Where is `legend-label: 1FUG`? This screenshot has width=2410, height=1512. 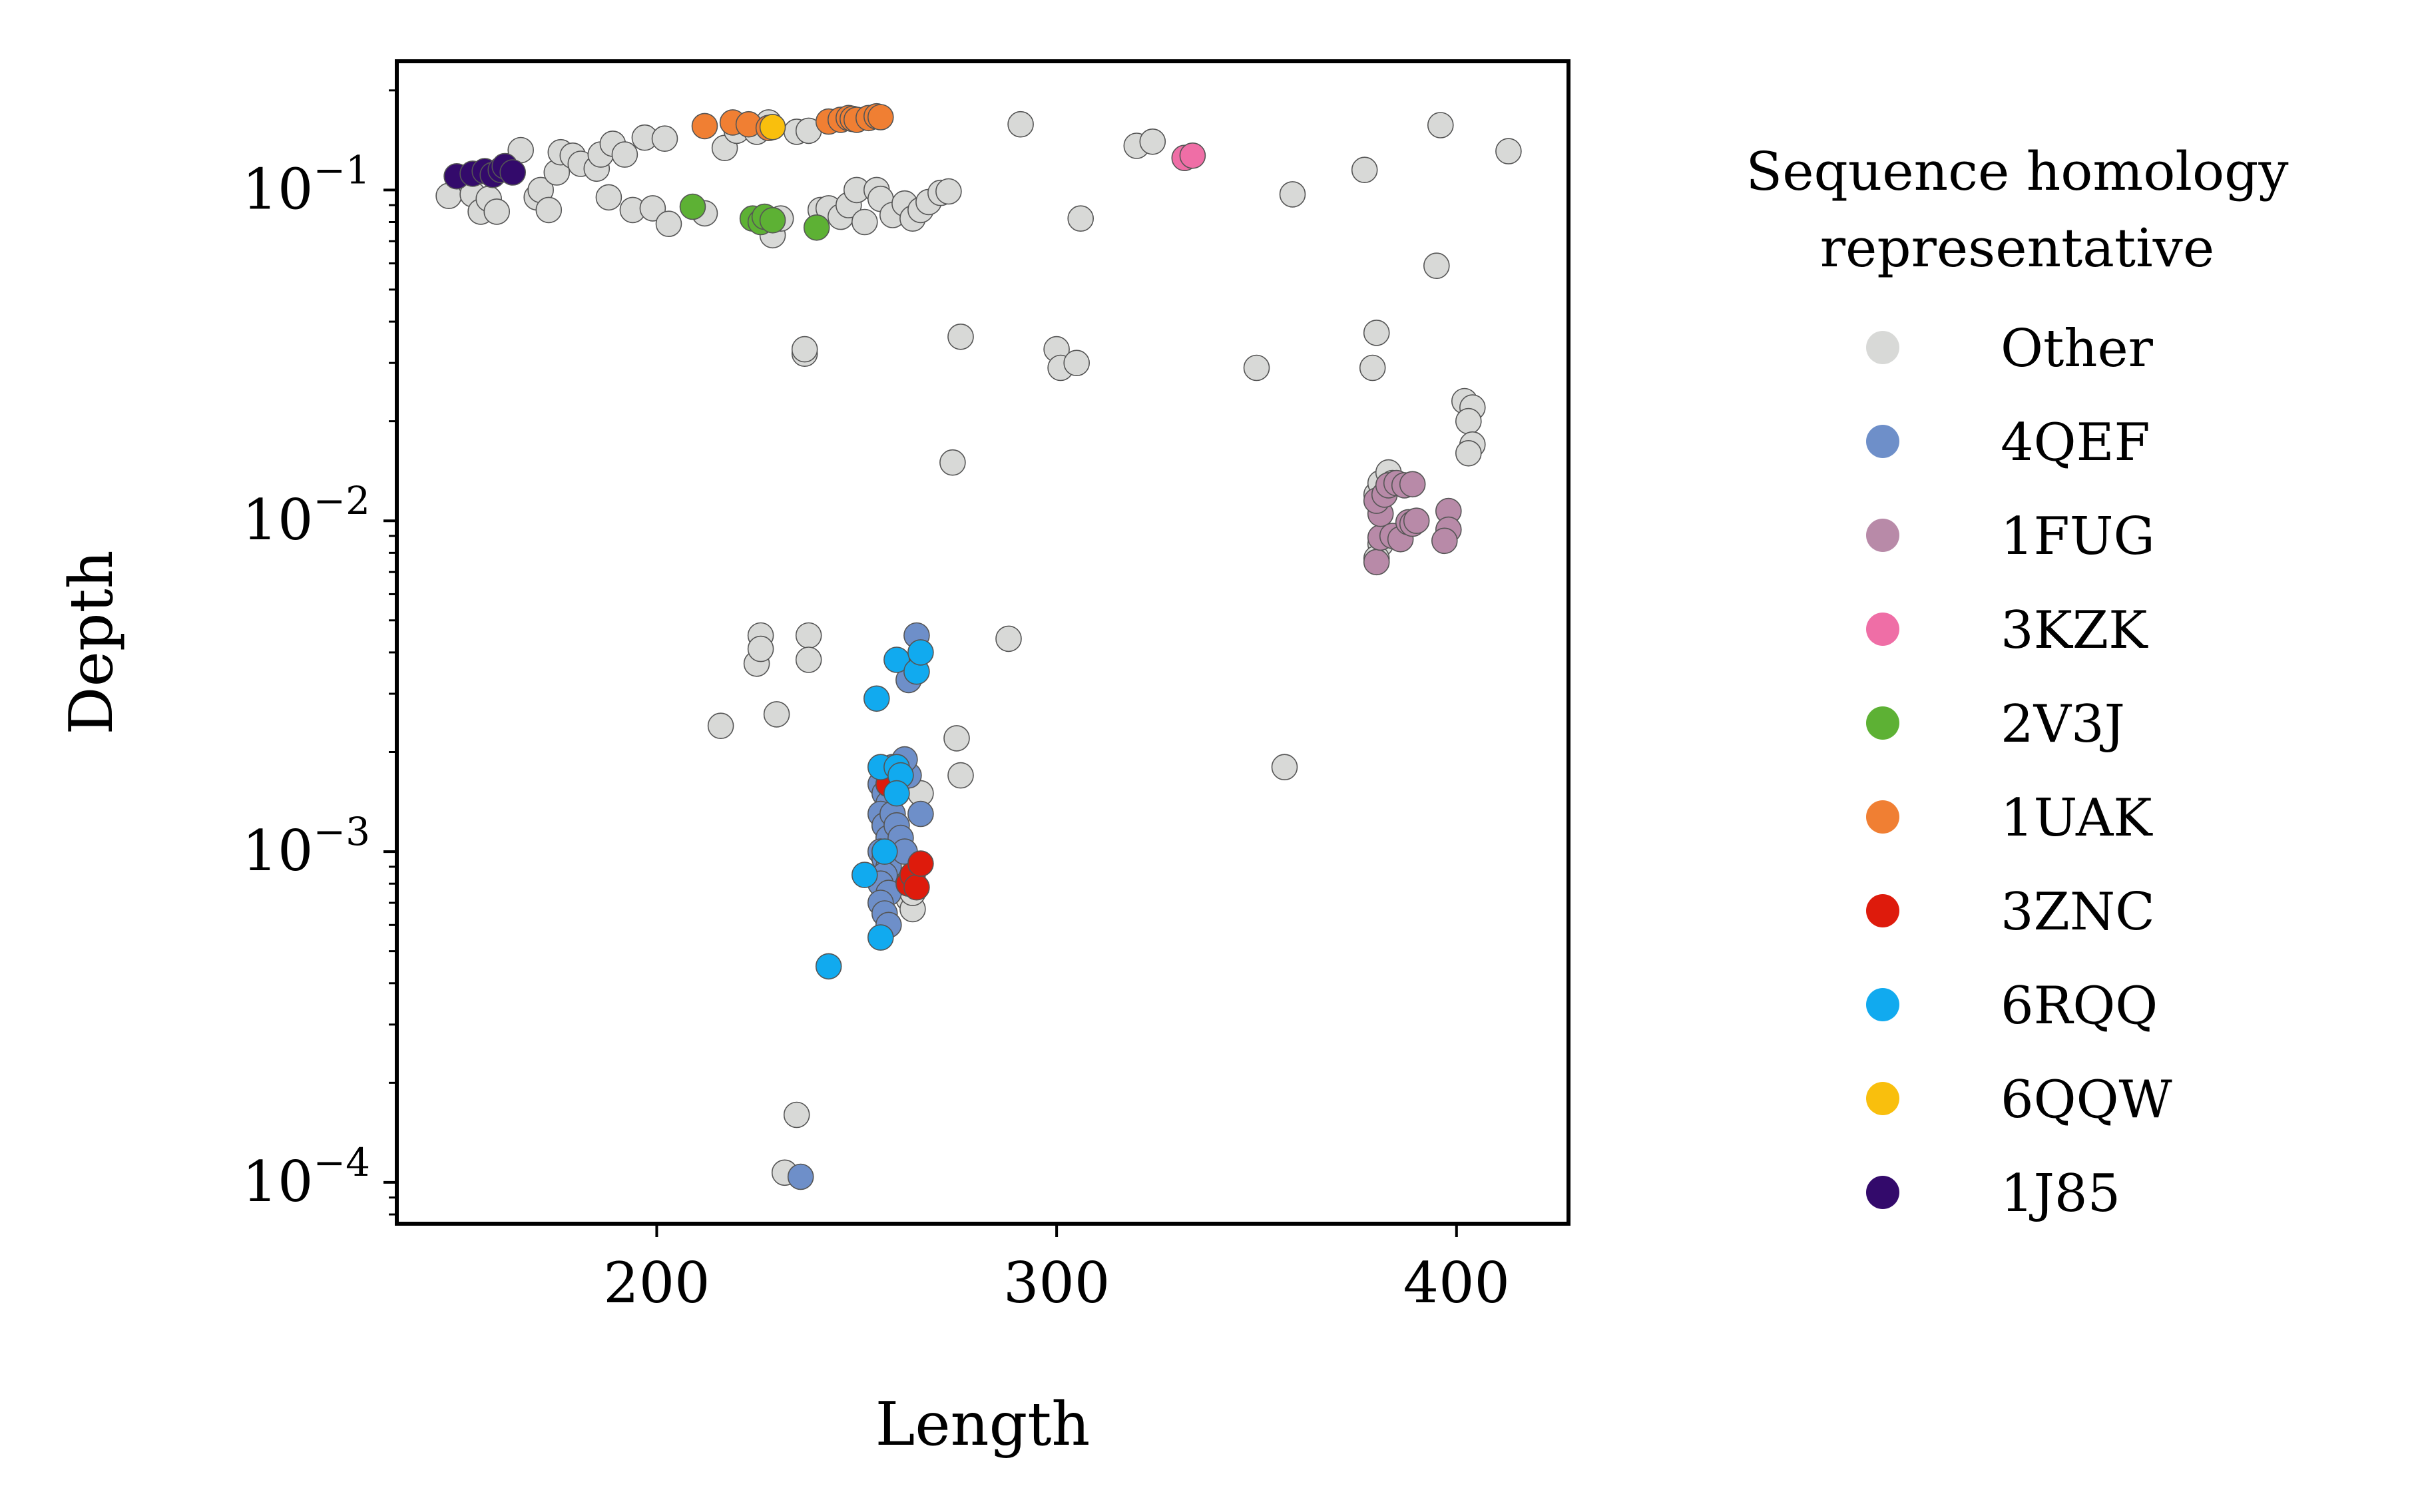 legend-label: 1FUG is located at coordinates (2078, 537).